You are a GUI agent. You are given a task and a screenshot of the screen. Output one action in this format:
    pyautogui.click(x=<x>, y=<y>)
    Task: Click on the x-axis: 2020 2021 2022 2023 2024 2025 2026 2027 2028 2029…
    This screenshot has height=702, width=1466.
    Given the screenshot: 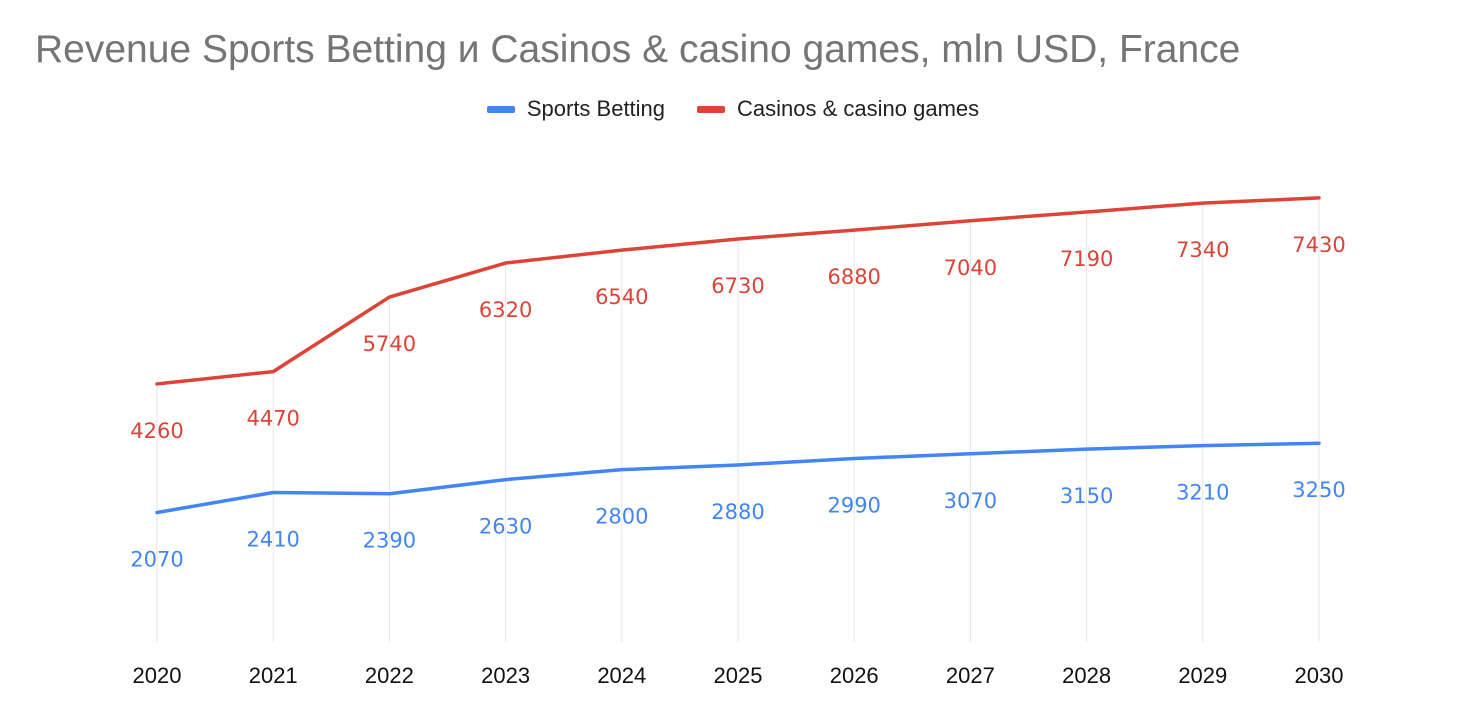 What is the action you would take?
    pyautogui.click(x=738, y=675)
    